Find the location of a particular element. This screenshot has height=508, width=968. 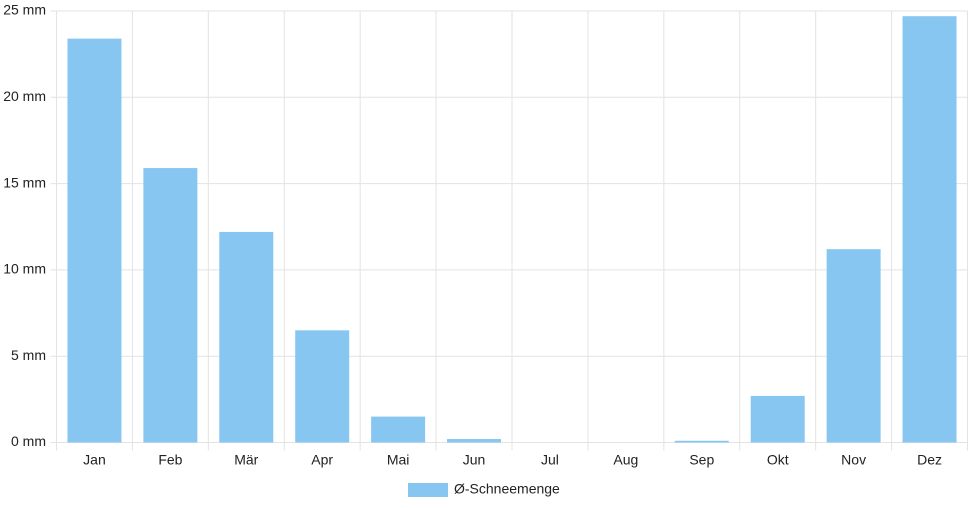

y-tick-label: 0 mm is located at coordinates (28, 441).